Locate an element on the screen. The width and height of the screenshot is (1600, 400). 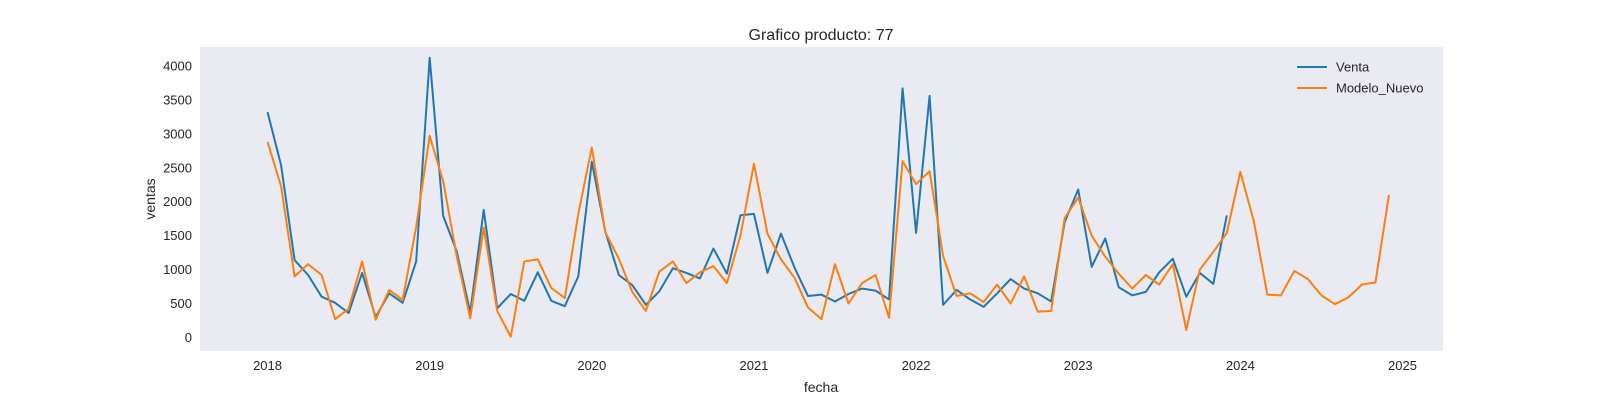
y-tick-label: 2000 is located at coordinates (177, 201).